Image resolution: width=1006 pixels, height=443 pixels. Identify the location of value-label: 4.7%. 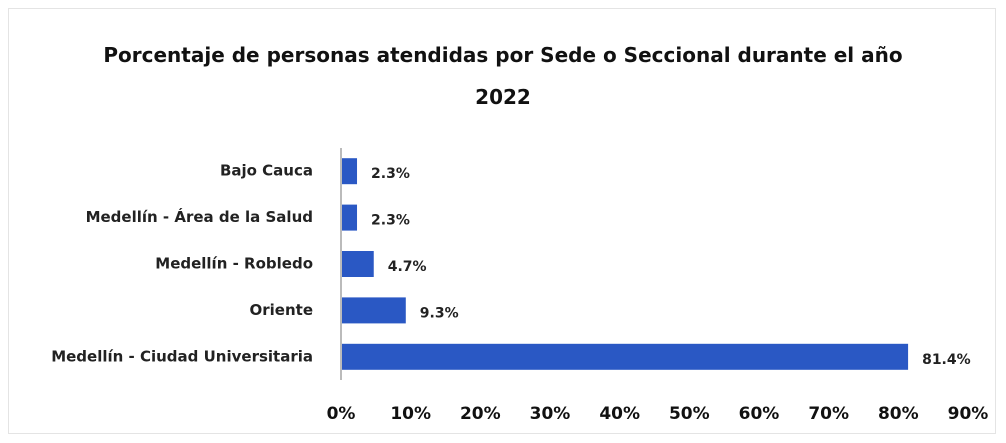
(407, 267).